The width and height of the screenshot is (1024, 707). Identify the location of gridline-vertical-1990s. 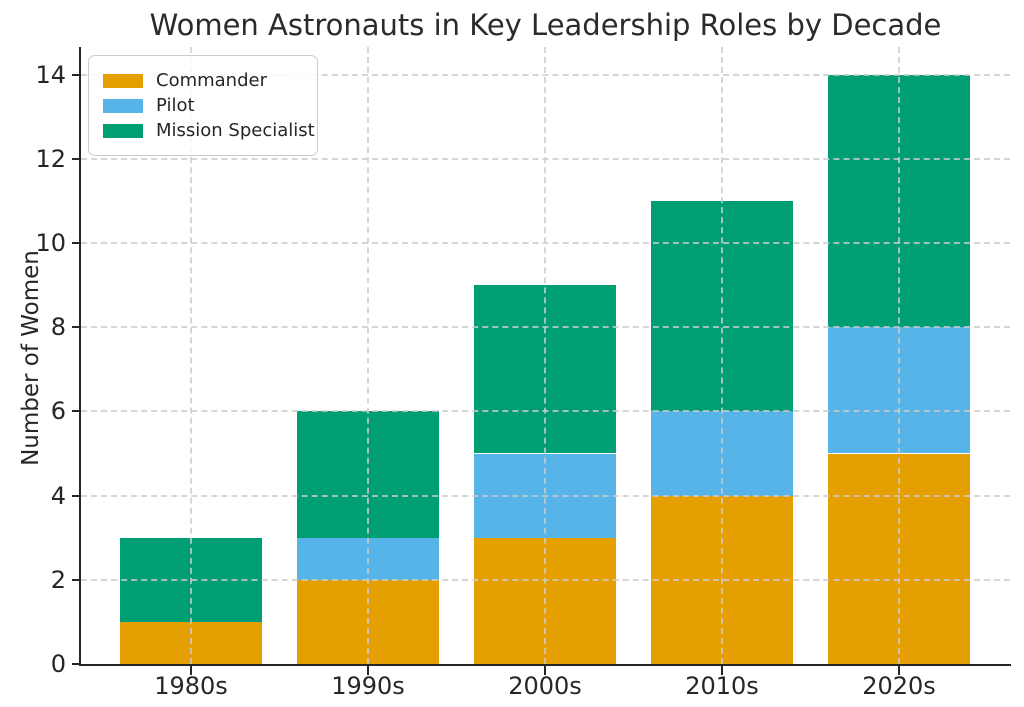
(368, 355).